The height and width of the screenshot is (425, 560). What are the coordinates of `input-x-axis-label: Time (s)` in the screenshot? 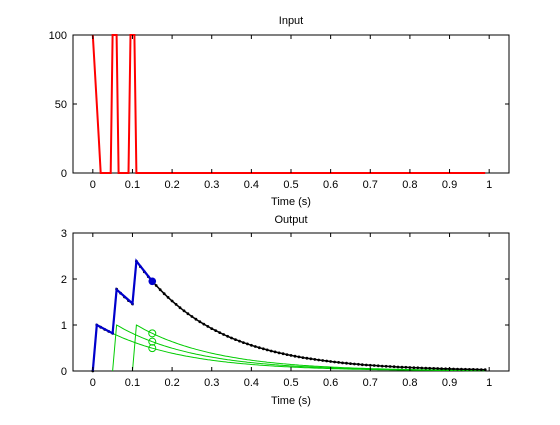 It's located at (291, 202).